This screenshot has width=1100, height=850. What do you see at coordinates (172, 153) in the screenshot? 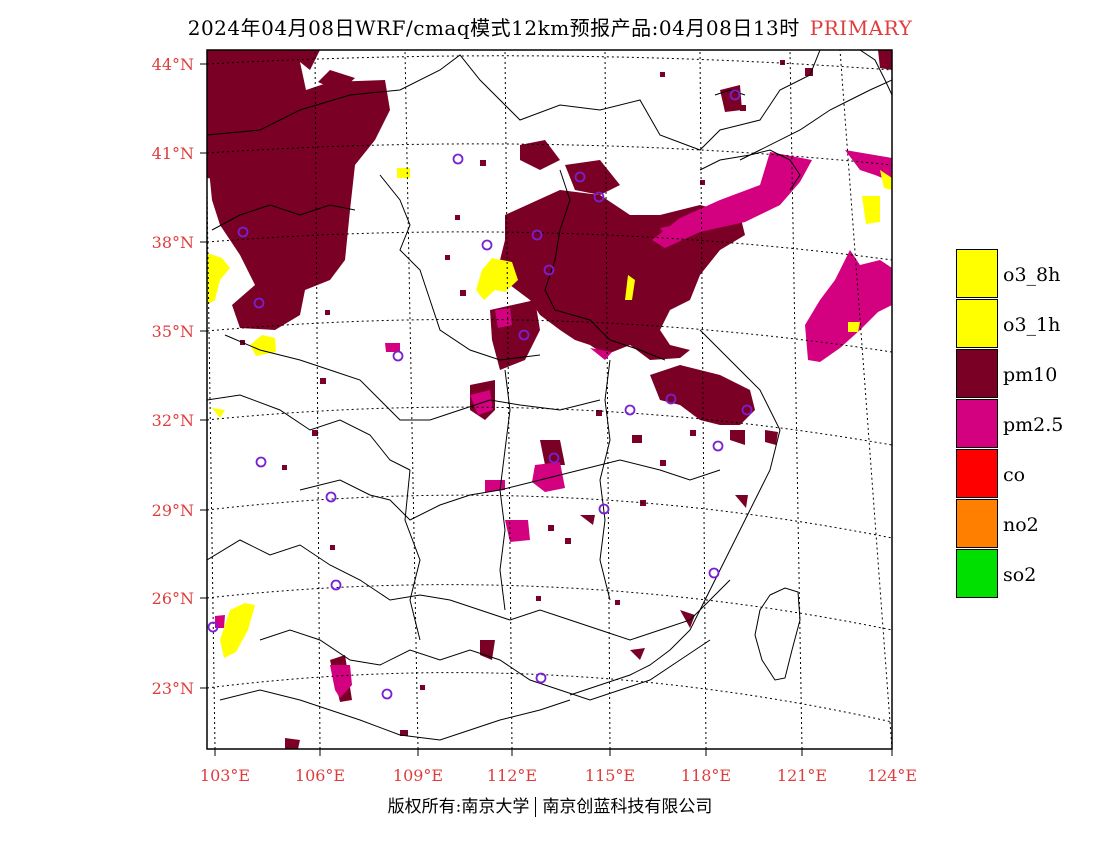
I see `lat-label: 41°N` at bounding box center [172, 153].